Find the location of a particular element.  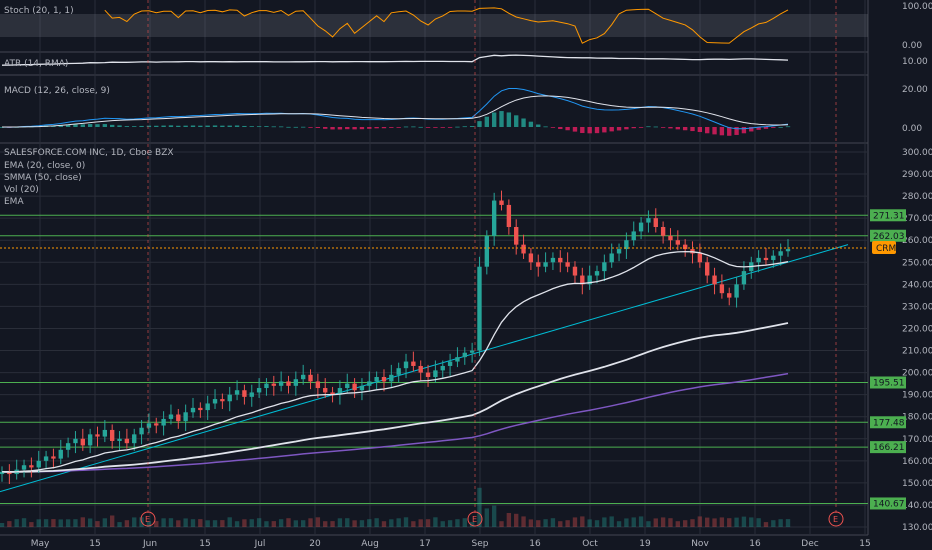

price-level-tag-0: 271.31 is located at coordinates (889, 216).